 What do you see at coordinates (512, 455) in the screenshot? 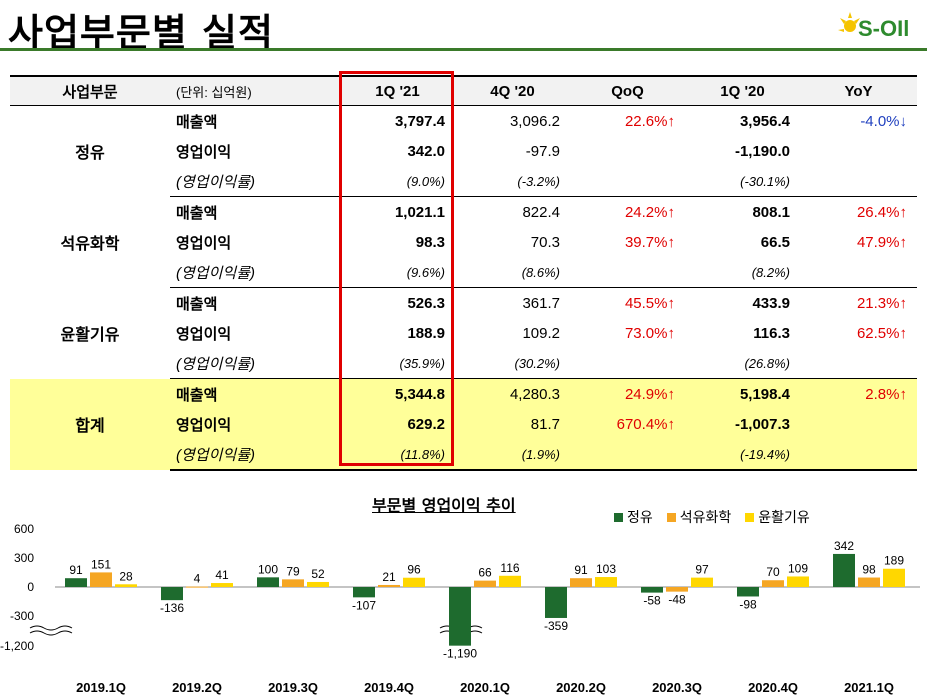
I see `cell-q4-20: (1.9%)` at bounding box center [512, 455].